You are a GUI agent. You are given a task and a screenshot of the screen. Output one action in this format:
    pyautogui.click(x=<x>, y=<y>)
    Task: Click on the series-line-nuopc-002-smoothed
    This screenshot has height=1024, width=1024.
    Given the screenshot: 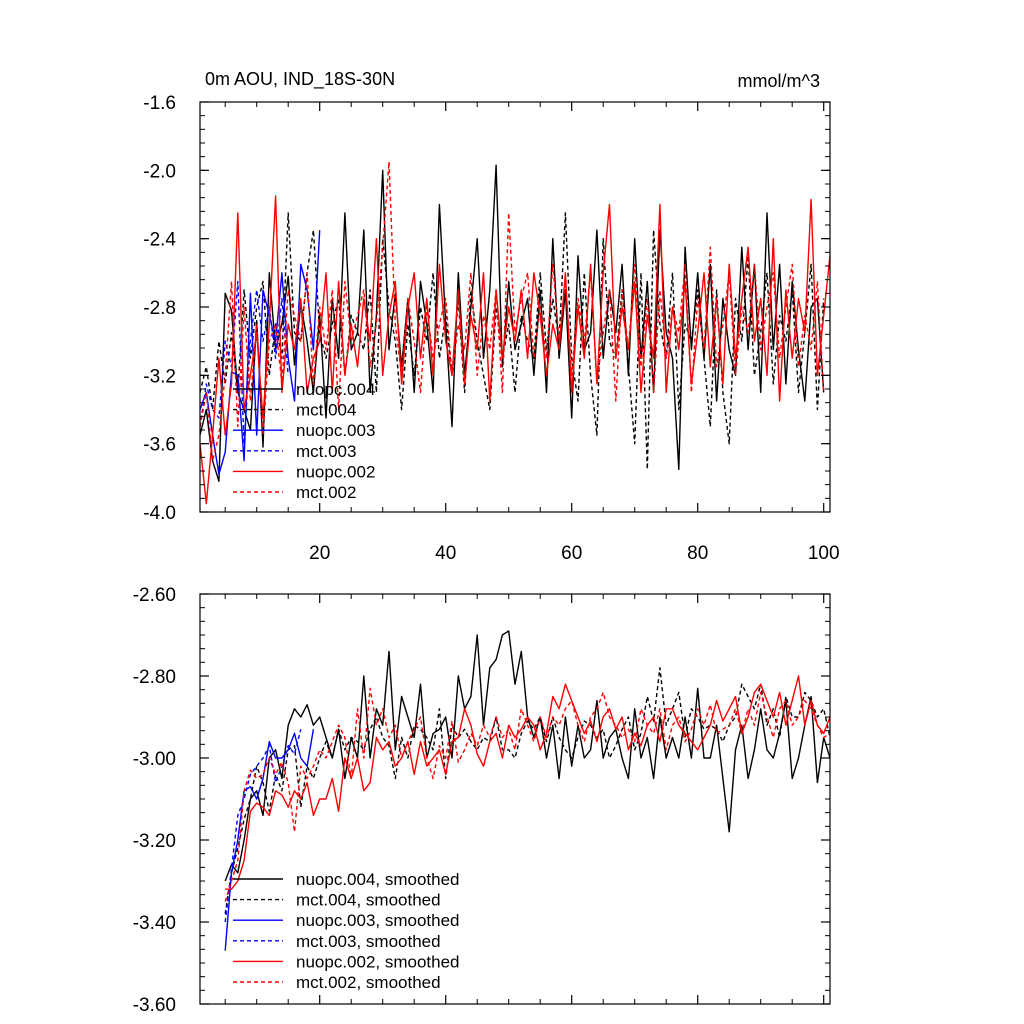 What is the action you would take?
    pyautogui.click(x=527, y=782)
    